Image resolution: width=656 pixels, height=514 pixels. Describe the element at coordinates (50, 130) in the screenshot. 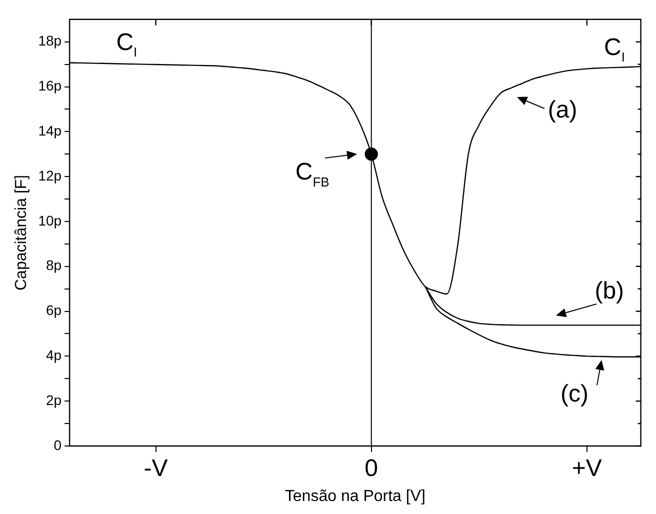

I see `y-tick-label: 14p` at that location.